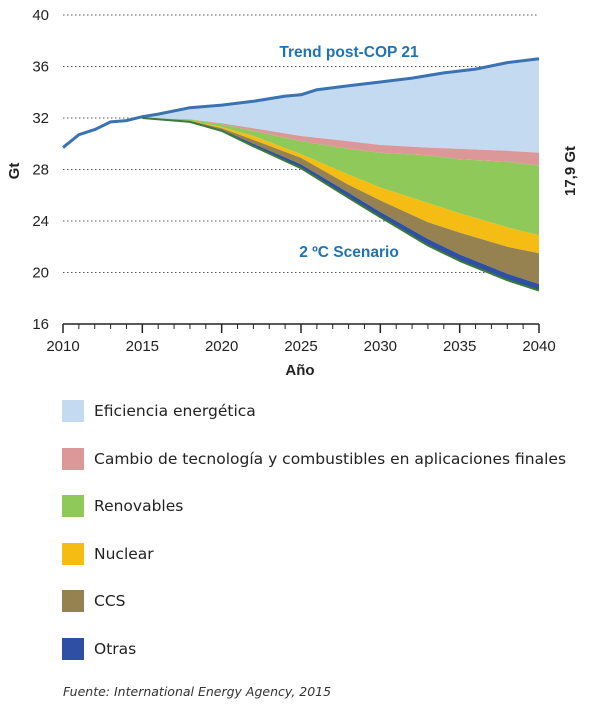  I want to click on legend-item-renovables: Renovables, so click(327, 513).